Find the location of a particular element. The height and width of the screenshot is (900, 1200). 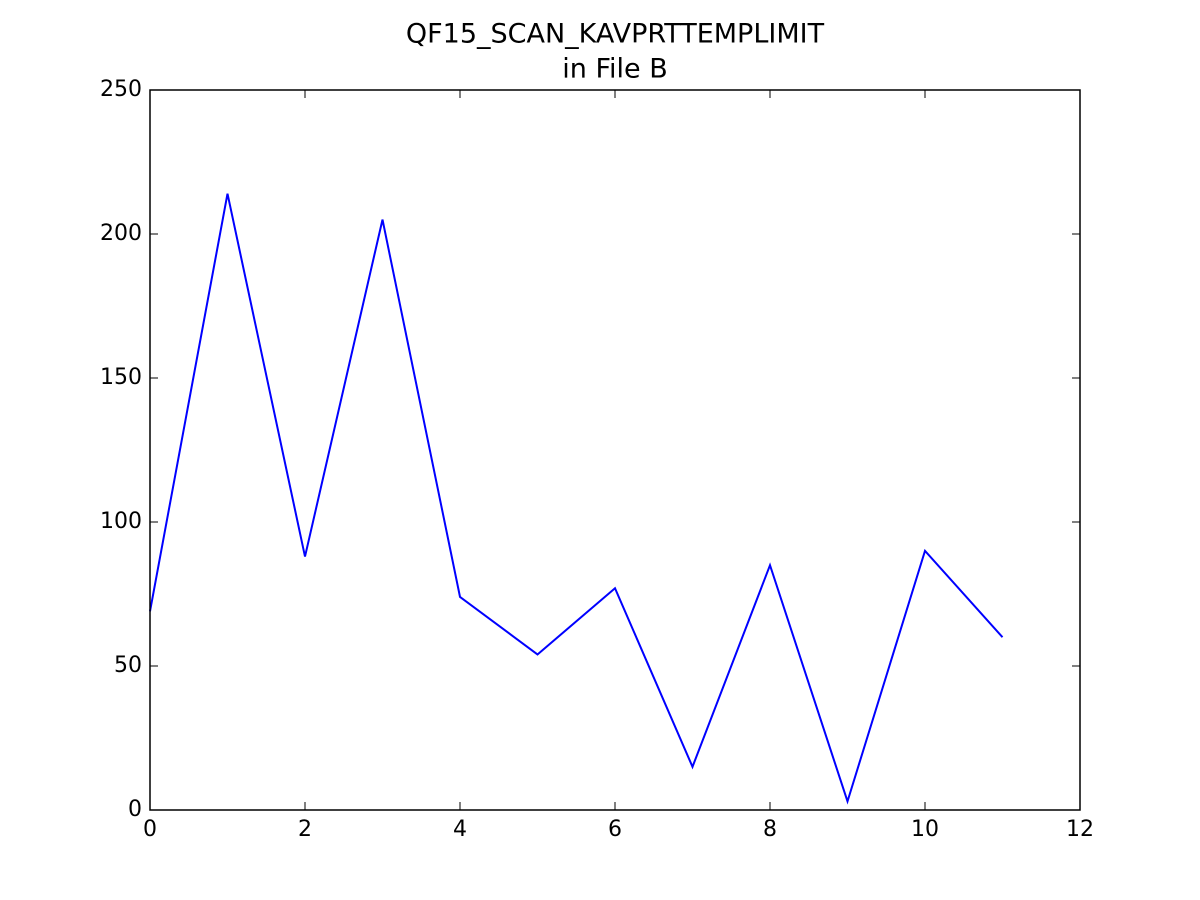

x-tick-label: 2 is located at coordinates (305, 829).